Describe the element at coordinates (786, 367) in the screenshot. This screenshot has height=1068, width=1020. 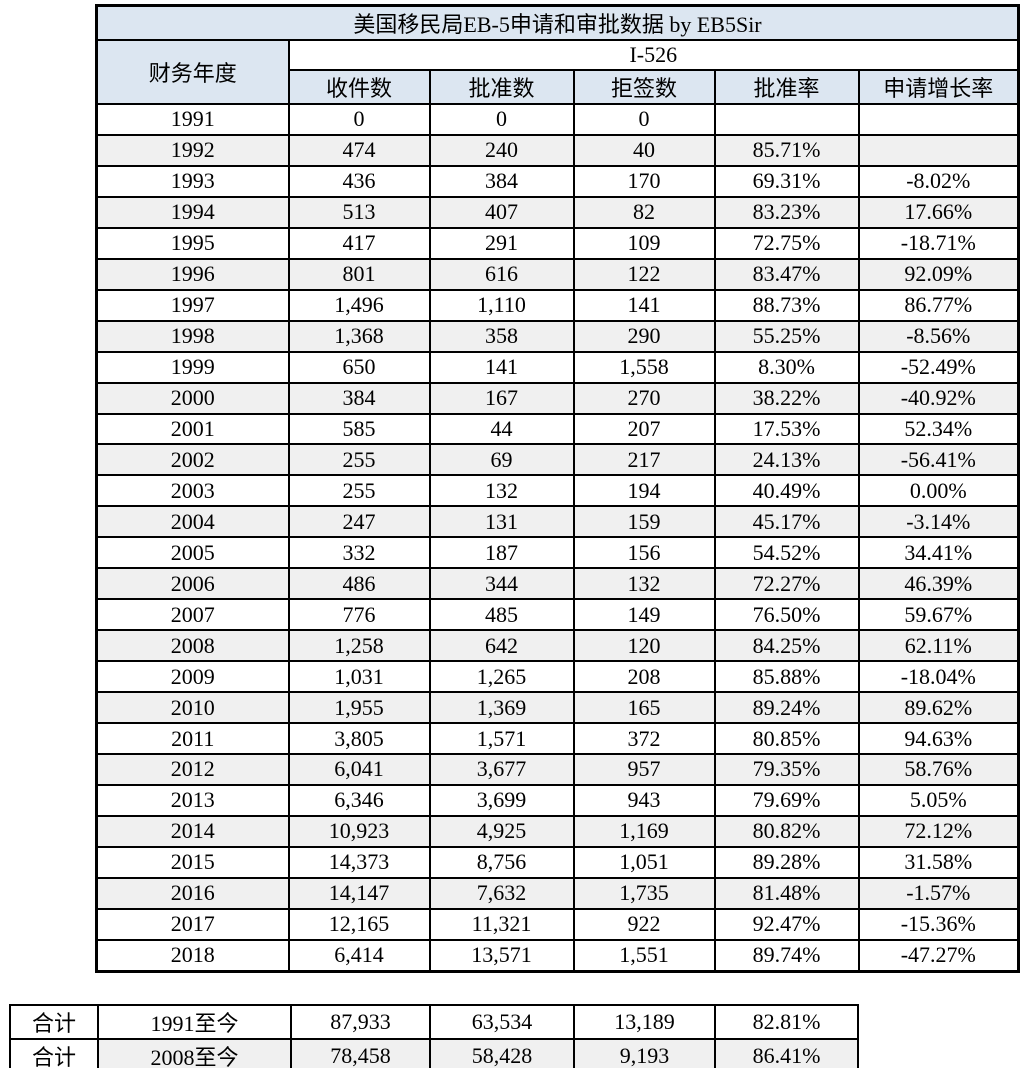
I see `approval-rate-cell: 8.30%` at that location.